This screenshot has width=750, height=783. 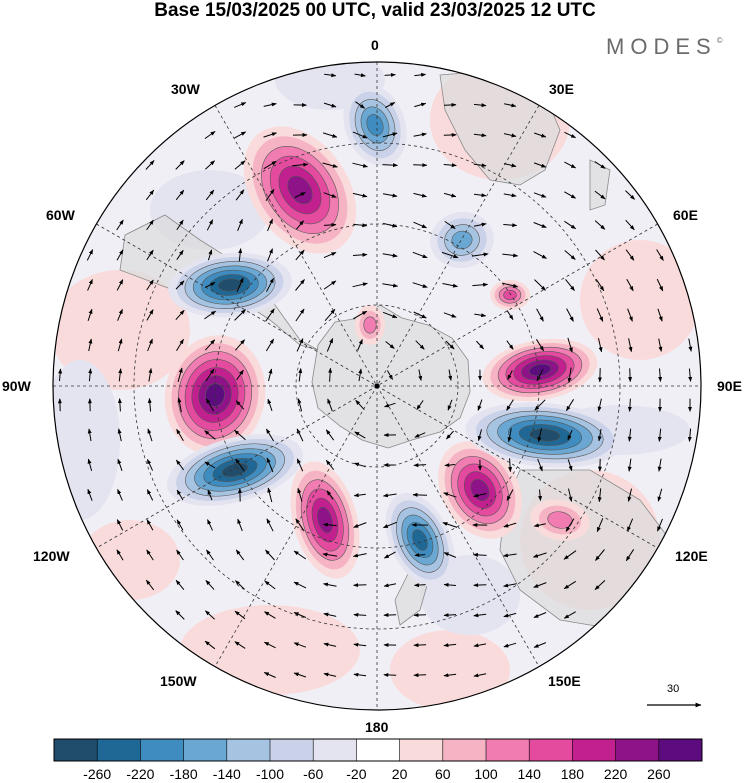 I want to click on colorbar, so click(x=378, y=750).